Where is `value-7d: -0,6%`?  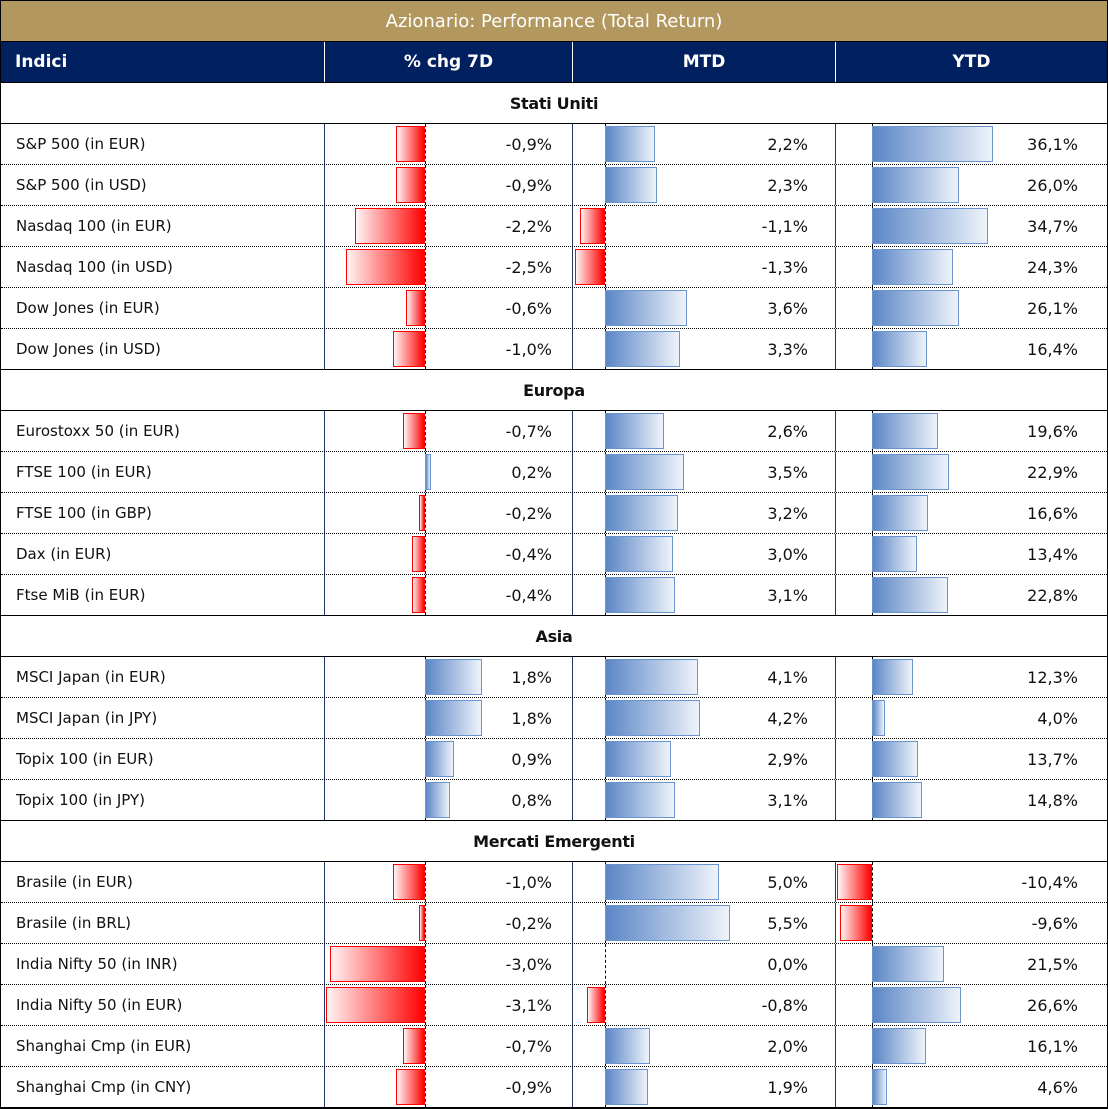
value-7d: -0,6% is located at coordinates (528, 308).